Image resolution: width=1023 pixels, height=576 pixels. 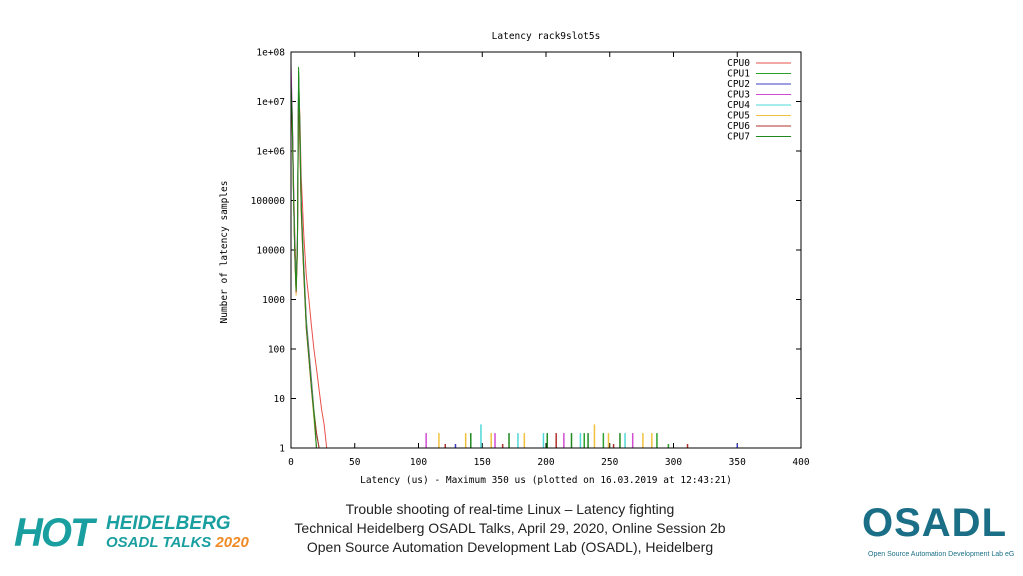 I want to click on x-tick-label: 300, so click(x=673, y=462).